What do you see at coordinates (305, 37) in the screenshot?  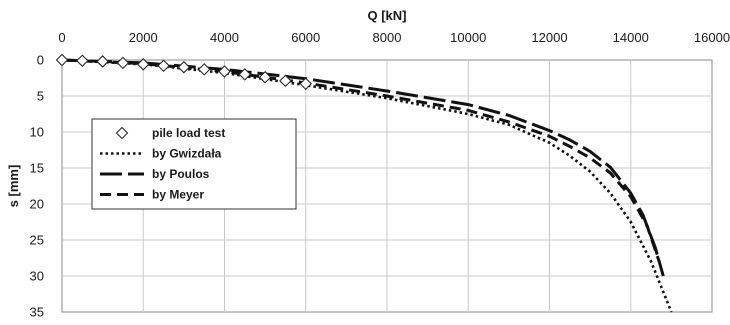 I see `x-tick-label: 6000` at bounding box center [305, 37].